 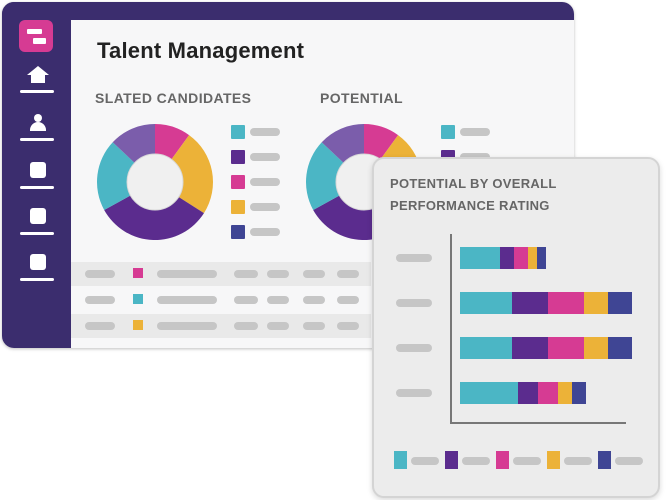 I want to click on bar-segment-row2-series2, so click(x=530, y=303).